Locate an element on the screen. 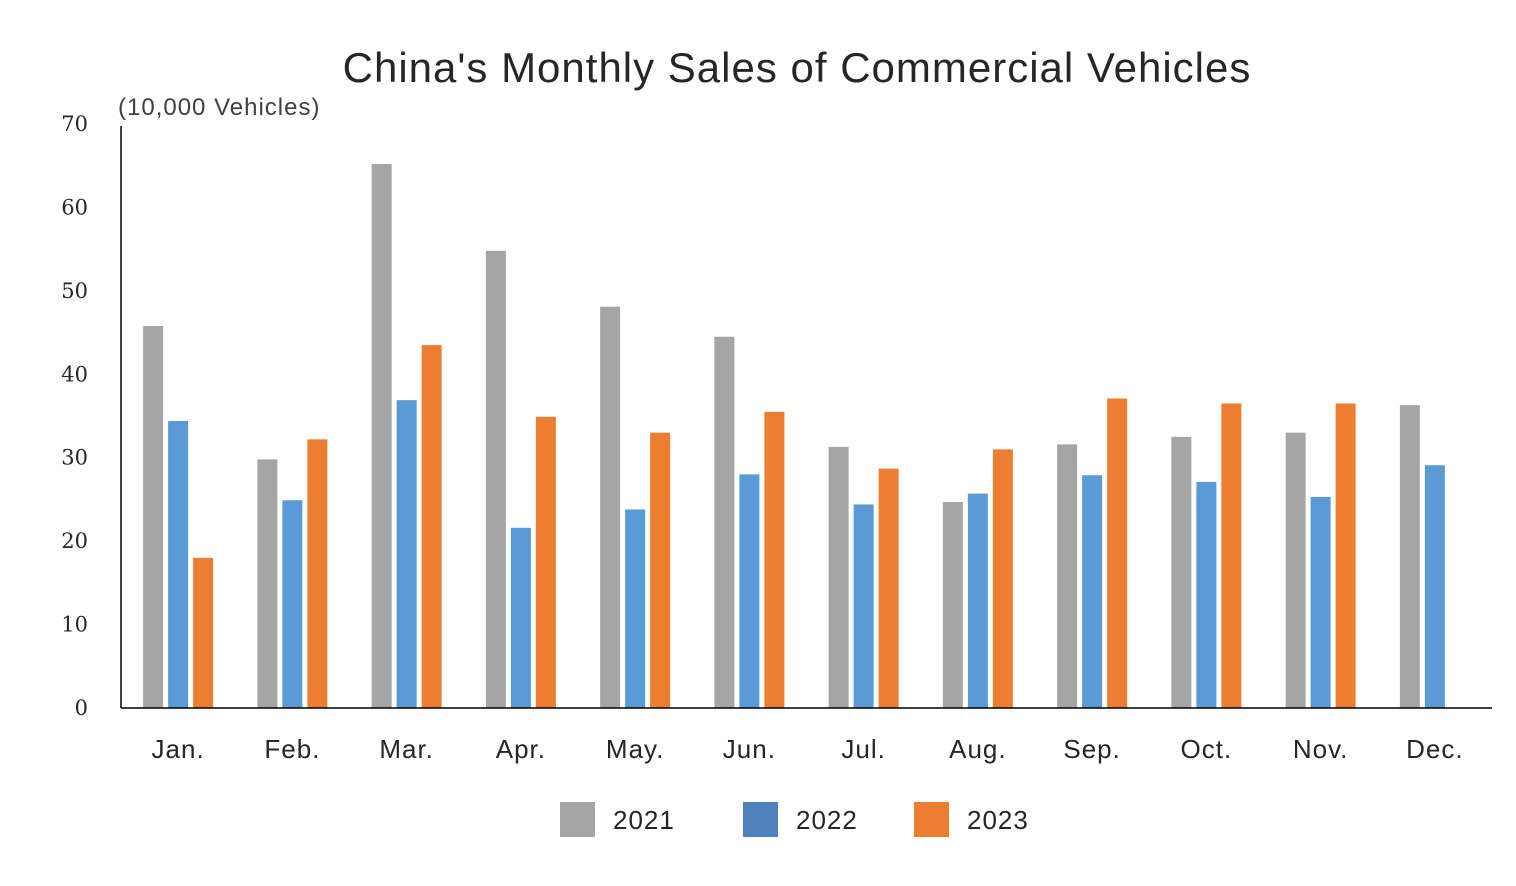 This screenshot has width=1516, height=886. bar-2021-dec is located at coordinates (1409, 556).